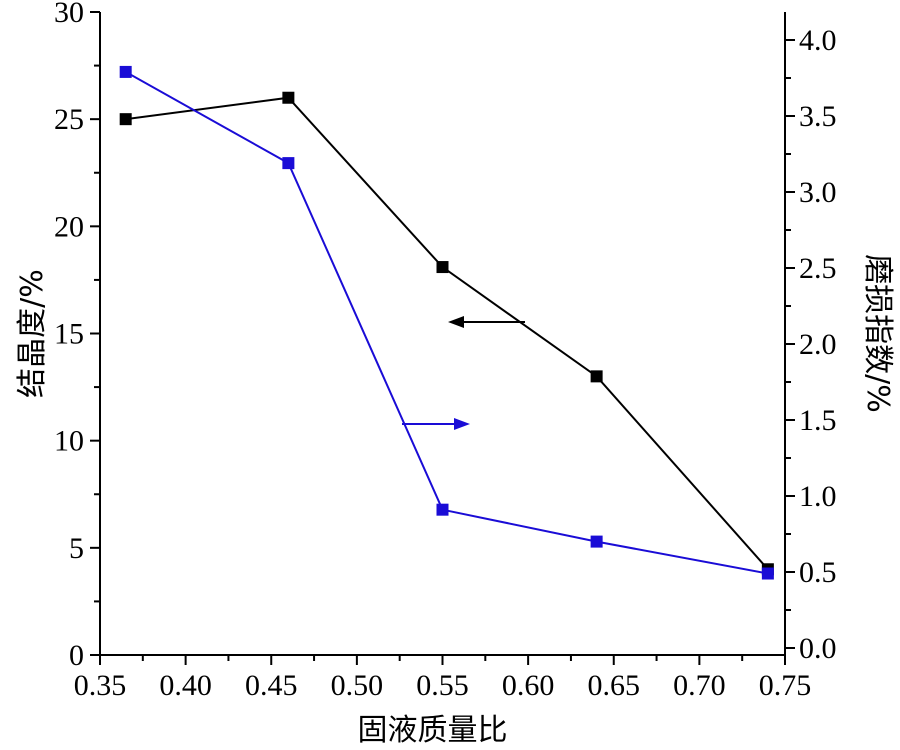 This screenshot has width=900, height=750. What do you see at coordinates (76, 655) in the screenshot?
I see `y-left-tick-label: 0` at bounding box center [76, 655].